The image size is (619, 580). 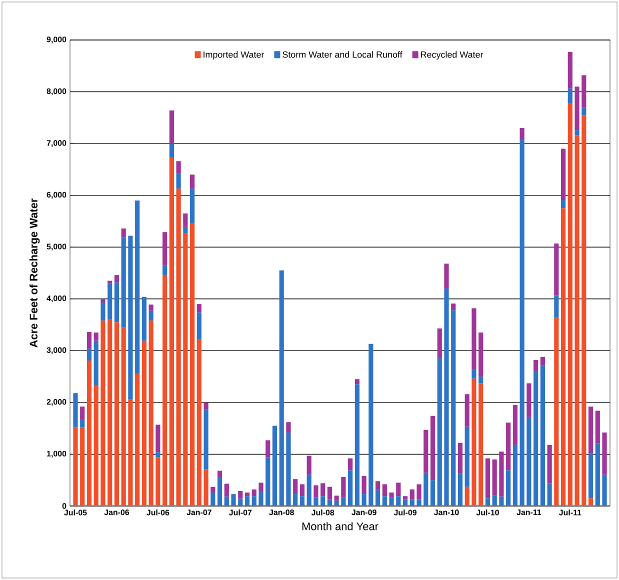 I want to click on x-axis-title: Month and Year, so click(x=340, y=526).